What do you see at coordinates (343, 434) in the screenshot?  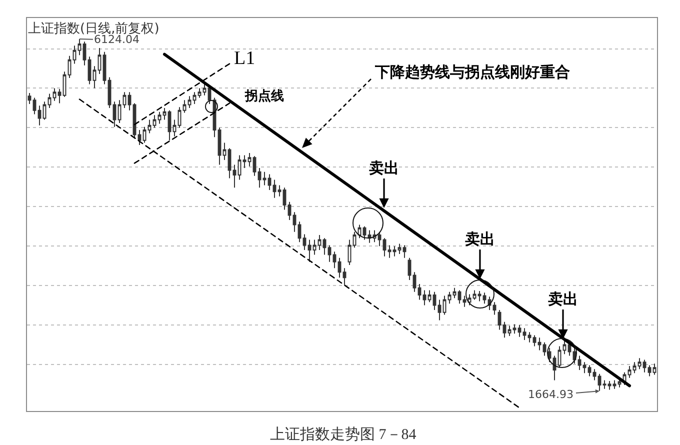 I see `text: 上证指数走势图 7－84` at bounding box center [343, 434].